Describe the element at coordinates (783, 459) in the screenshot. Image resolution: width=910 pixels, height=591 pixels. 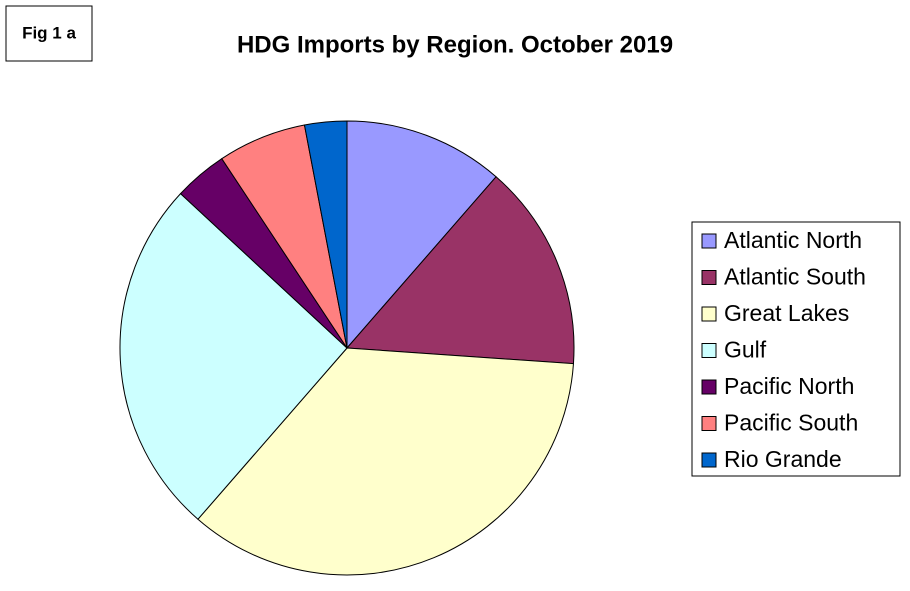
I see `legend-label: Rio Grande` at that location.